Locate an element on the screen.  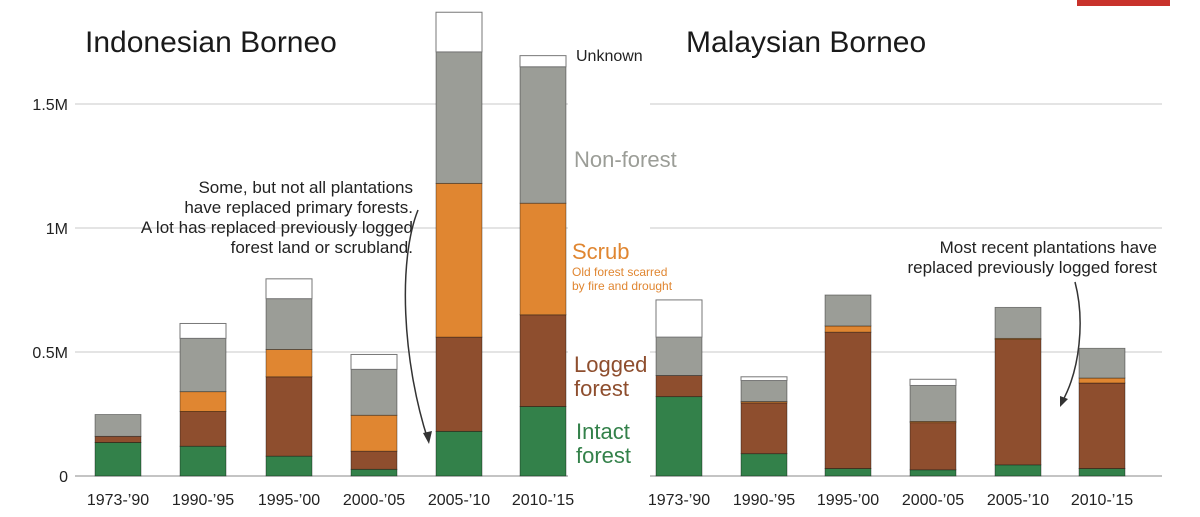
corner-accent-bar is located at coordinates (1123, 3).